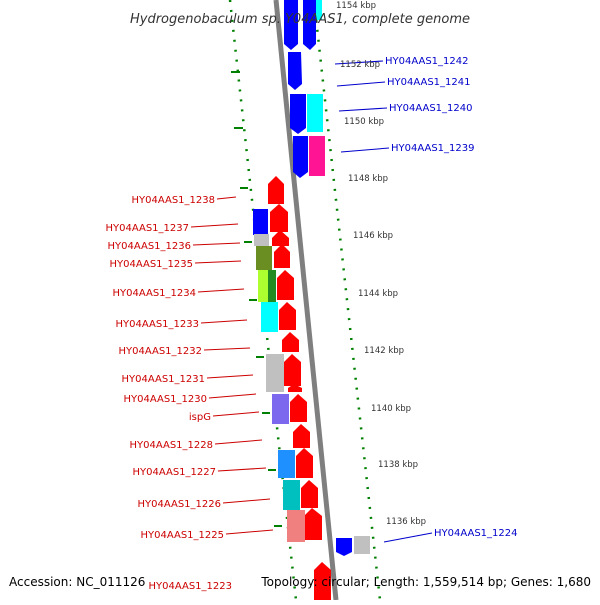  I want to click on kbp-tick-label: 1144 kbp, so click(378, 294).